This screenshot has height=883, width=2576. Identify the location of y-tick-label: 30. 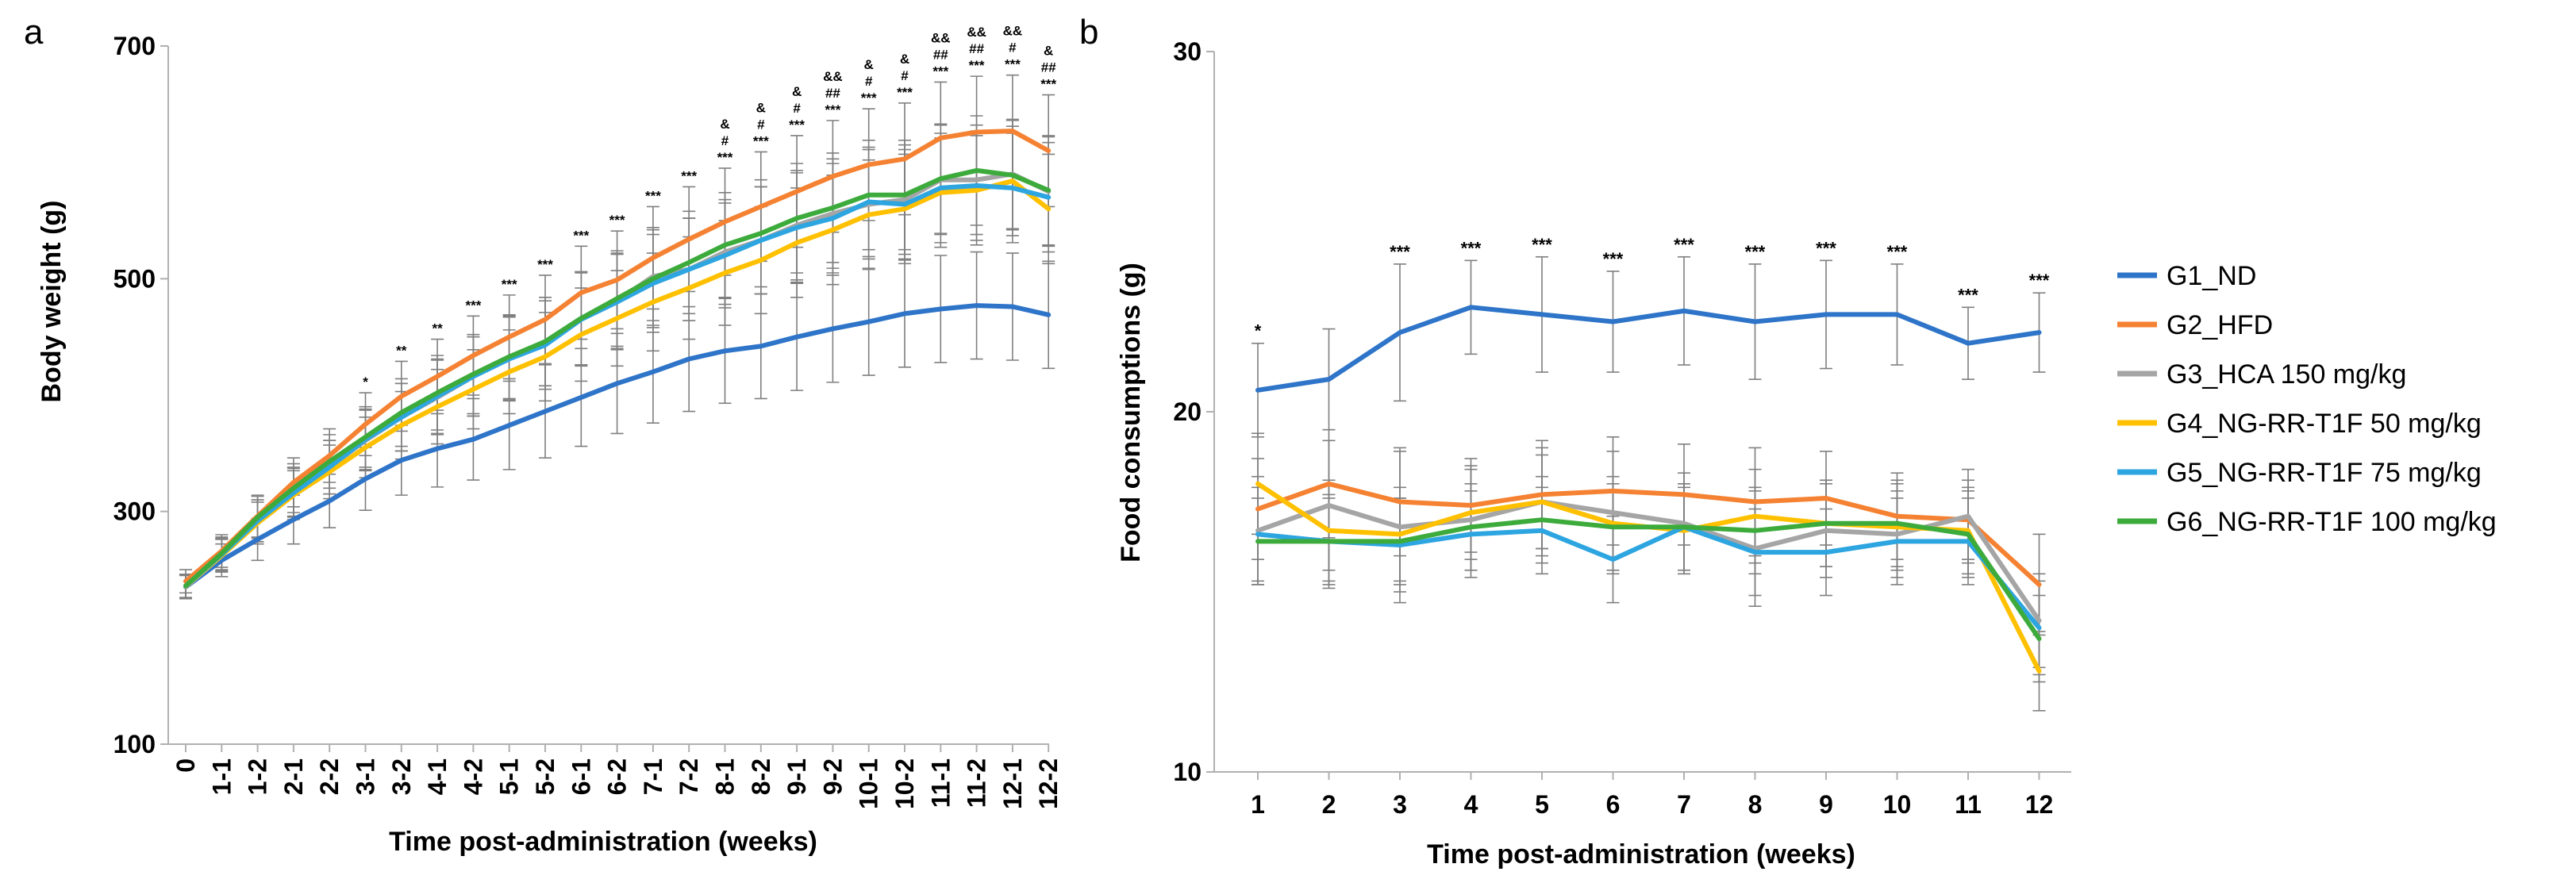
(1187, 51).